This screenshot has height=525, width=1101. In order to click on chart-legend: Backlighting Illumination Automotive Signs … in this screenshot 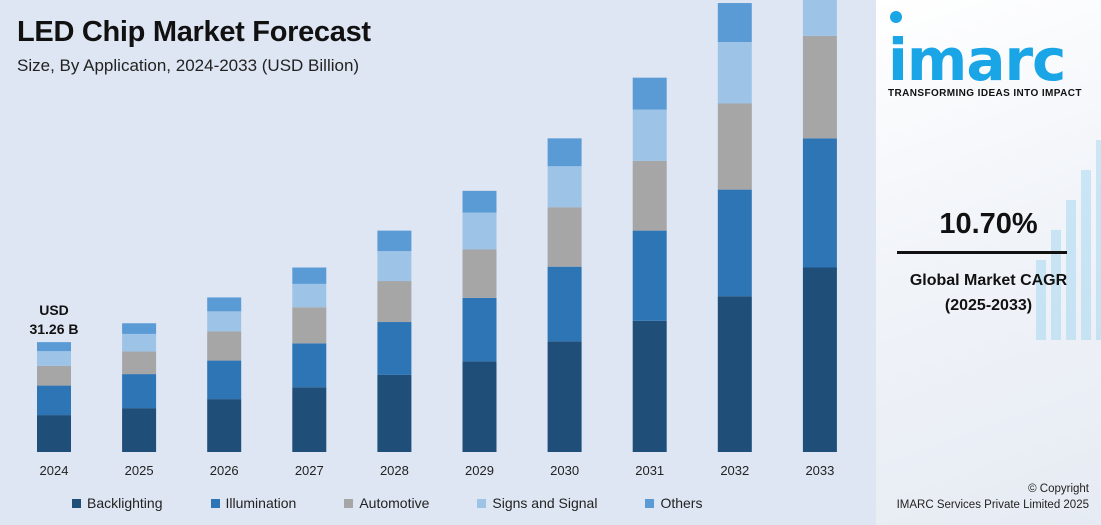, I will do `click(411, 503)`.